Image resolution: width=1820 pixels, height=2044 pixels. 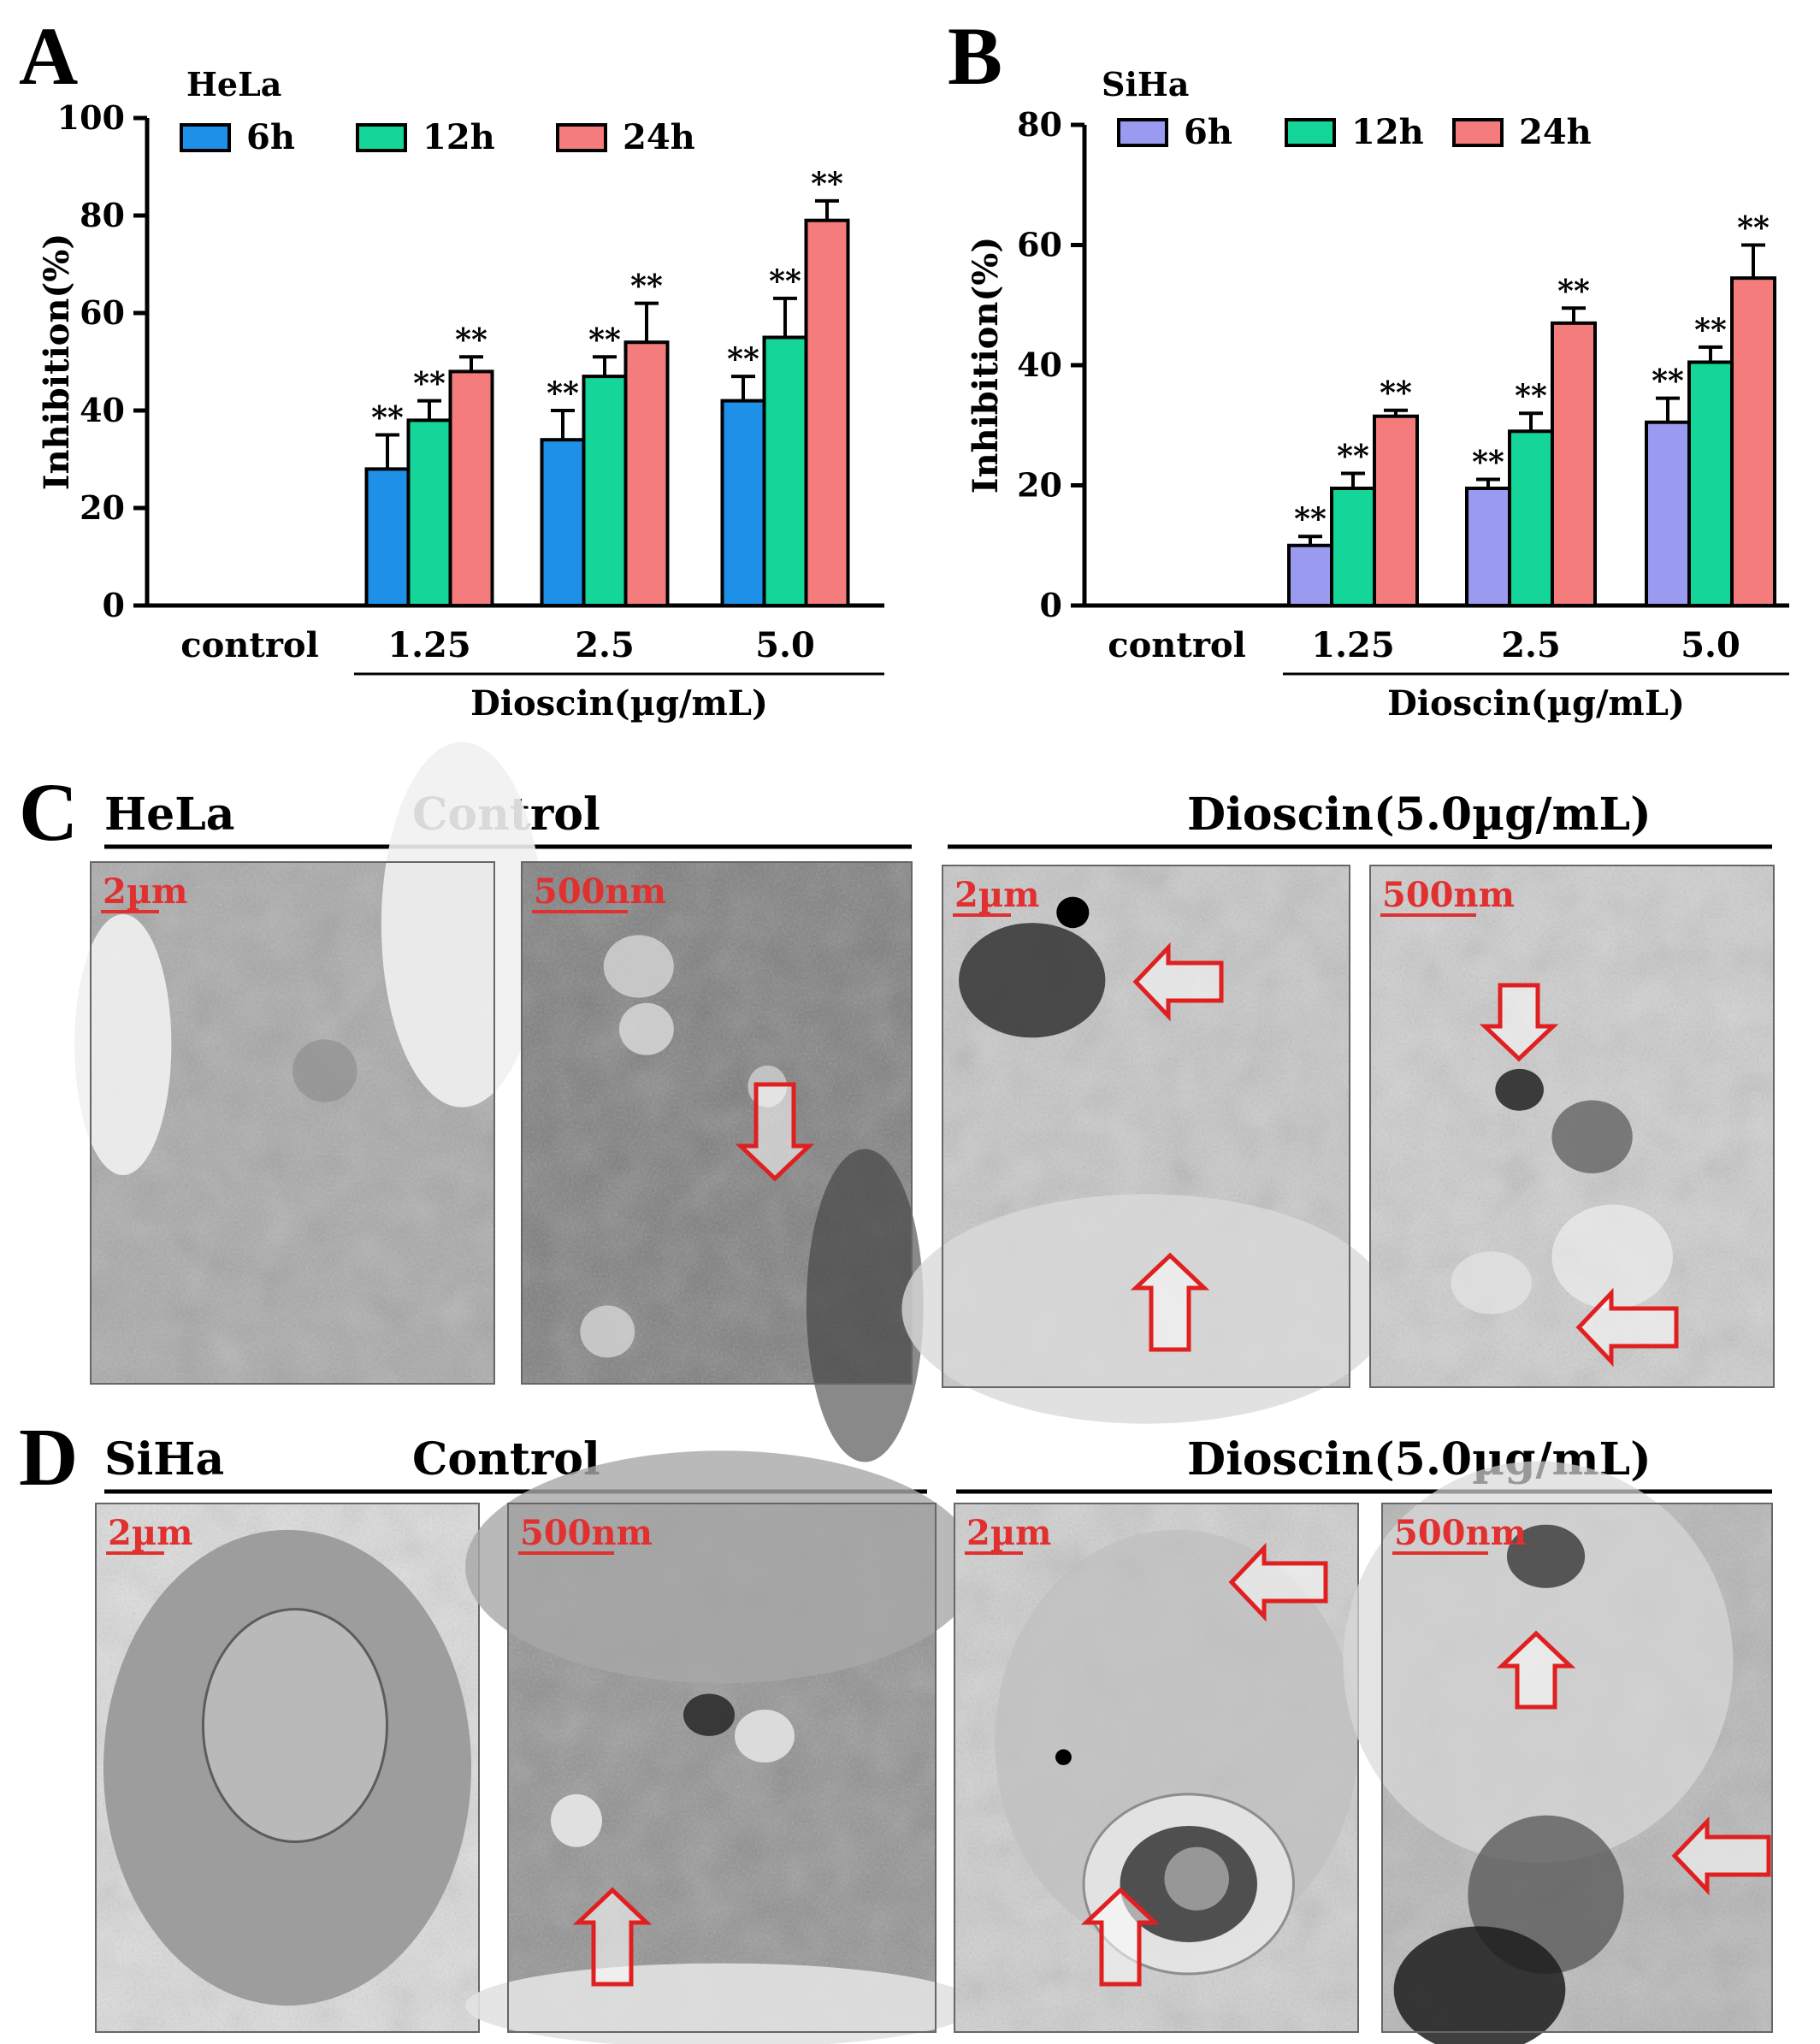 I want to click on bar-24h-1.25, so click(x=471, y=488).